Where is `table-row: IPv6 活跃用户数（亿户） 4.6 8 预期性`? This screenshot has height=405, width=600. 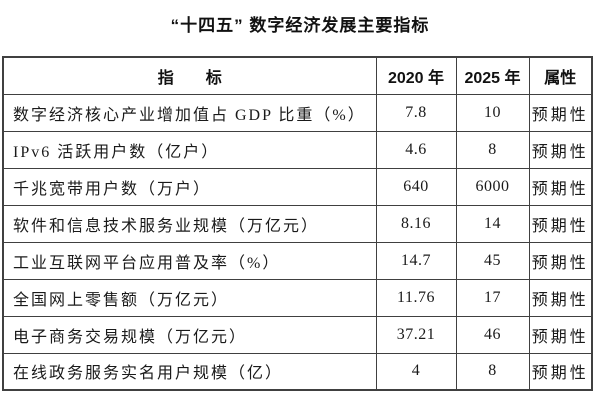
table-row: IPv6 活跃用户数（亿户） 4.6 8 预期性 is located at coordinates (297, 149).